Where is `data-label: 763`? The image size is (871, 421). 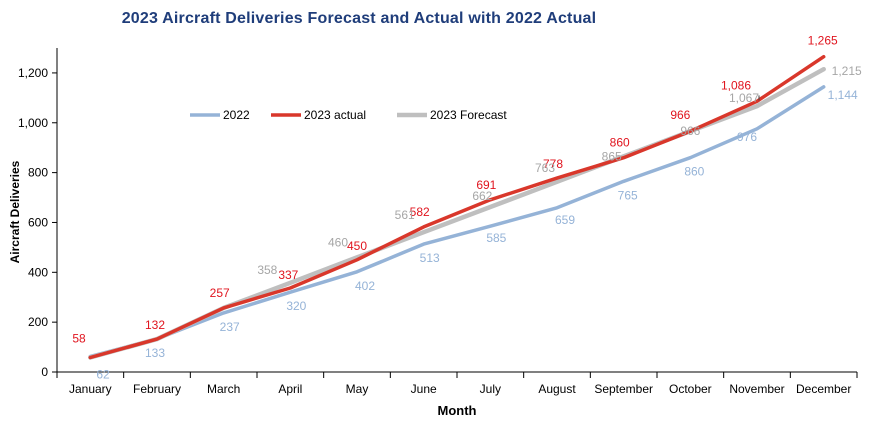 data-label: 763 is located at coordinates (545, 168).